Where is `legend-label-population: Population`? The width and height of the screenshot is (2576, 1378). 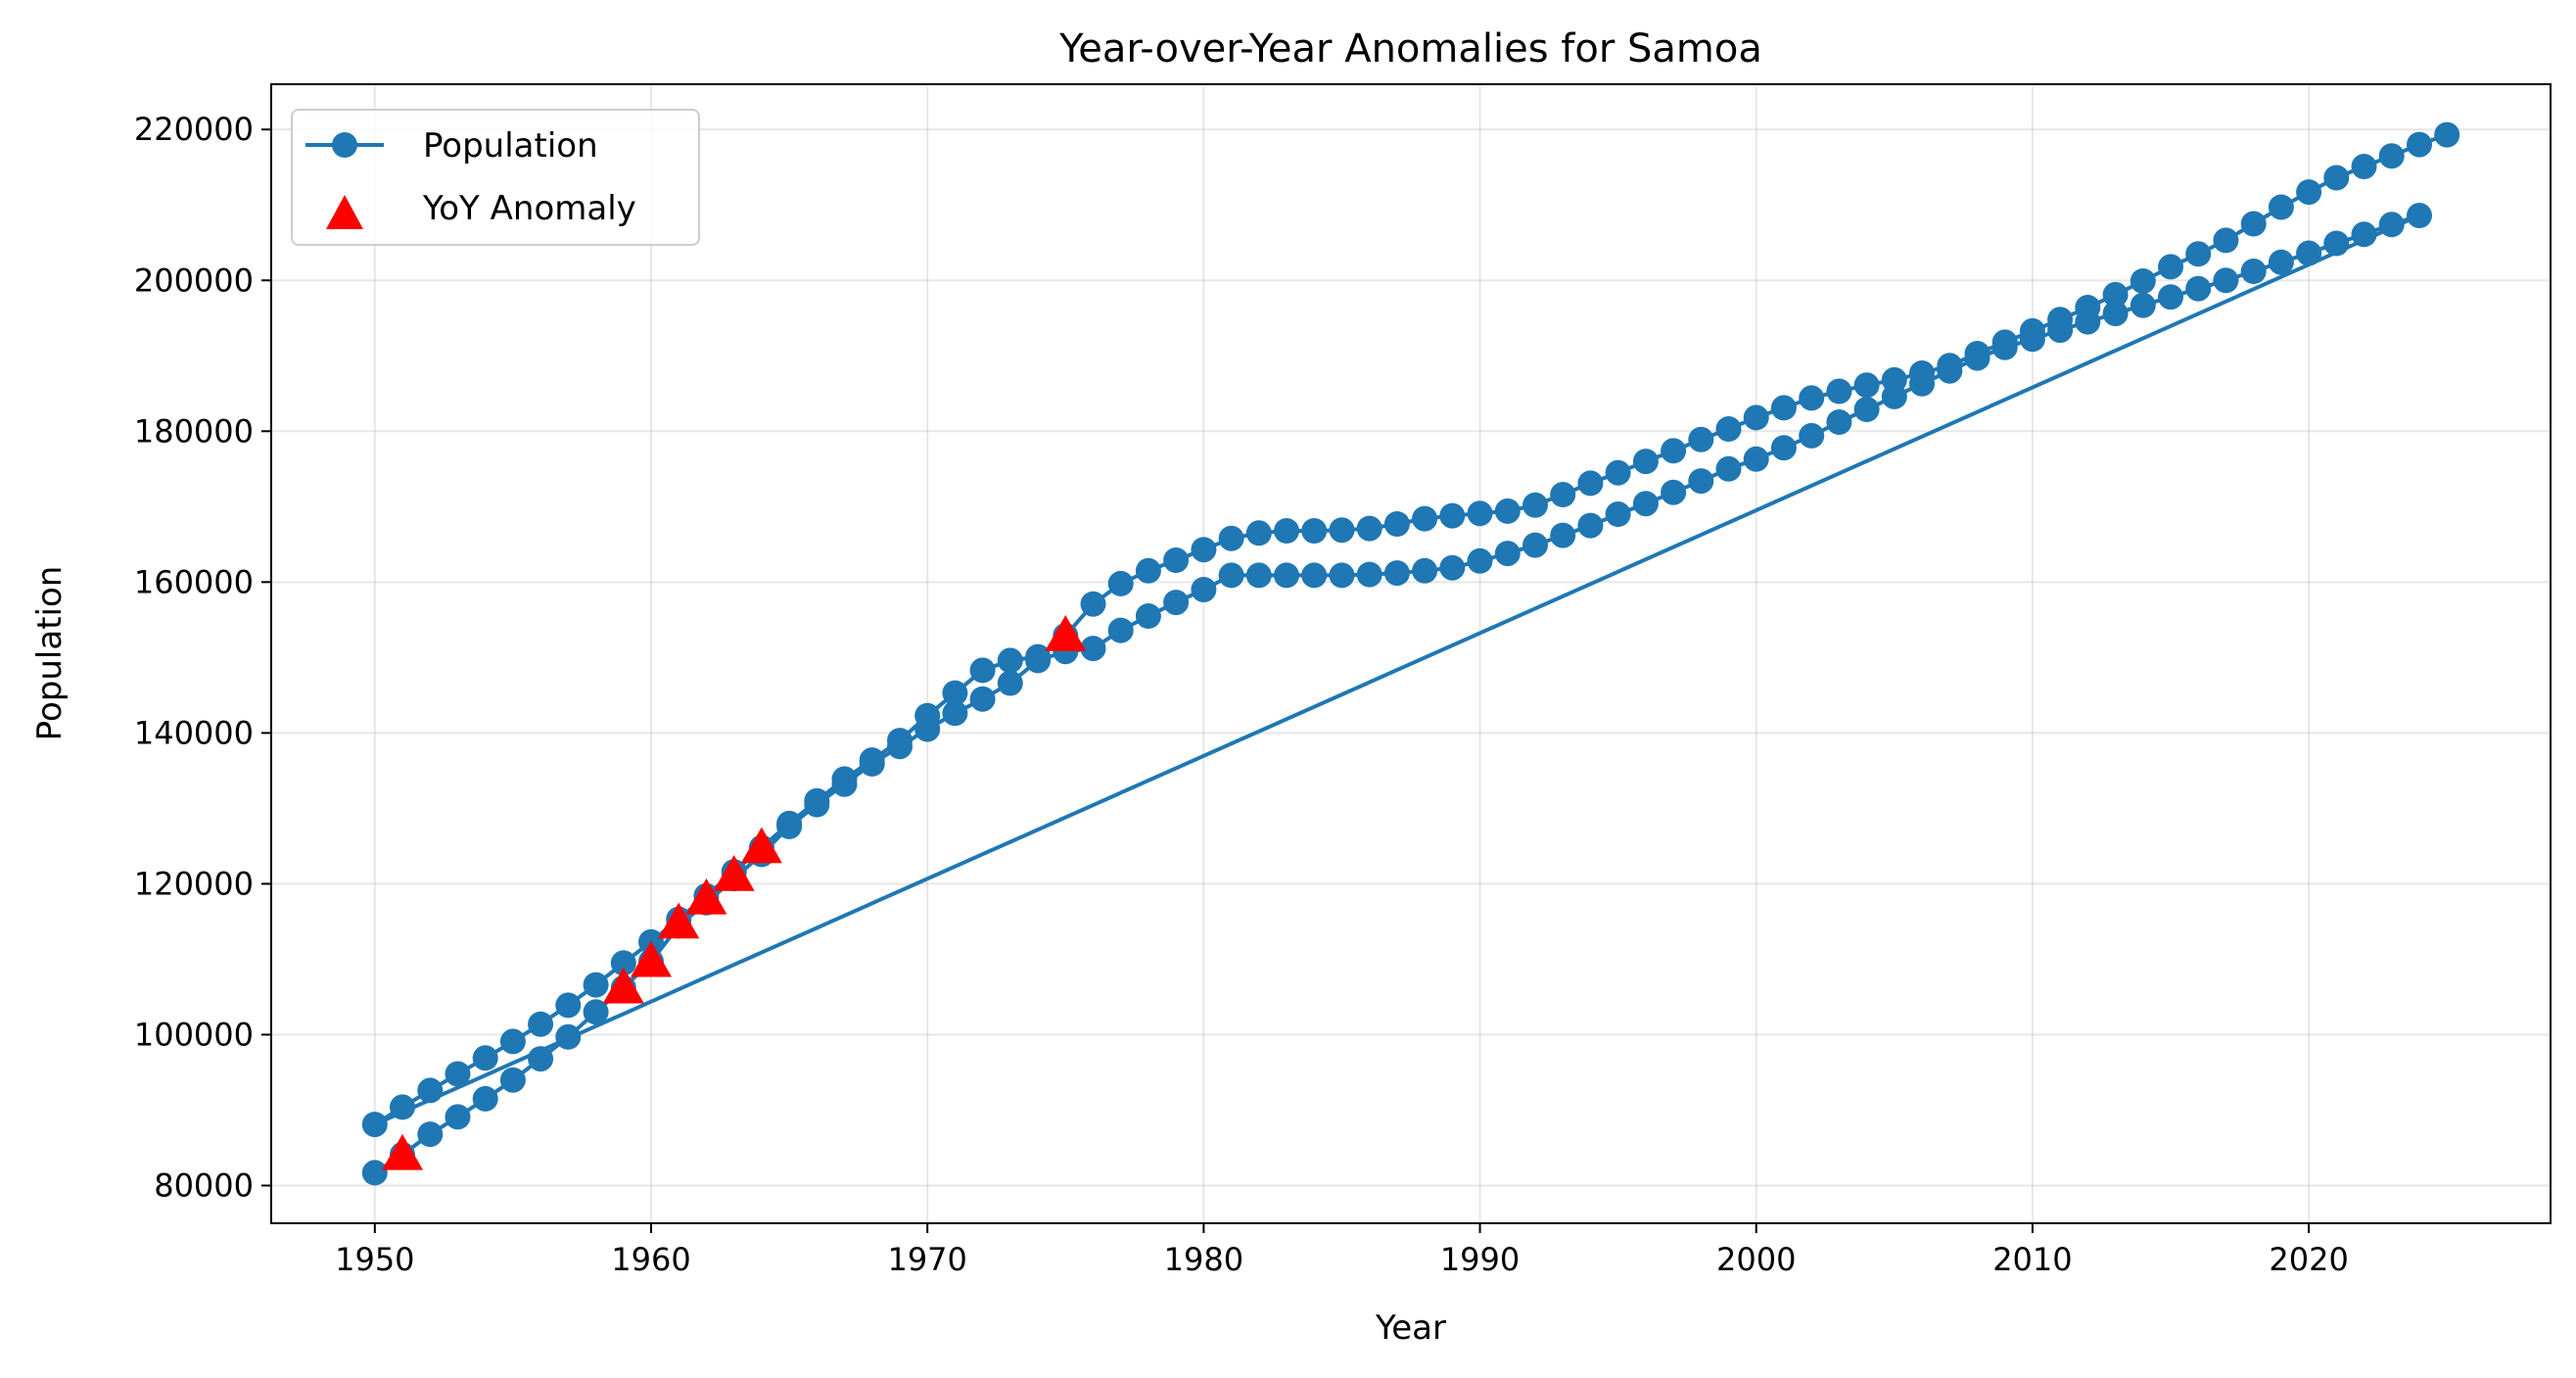
legend-label-population: Population is located at coordinates (510, 146).